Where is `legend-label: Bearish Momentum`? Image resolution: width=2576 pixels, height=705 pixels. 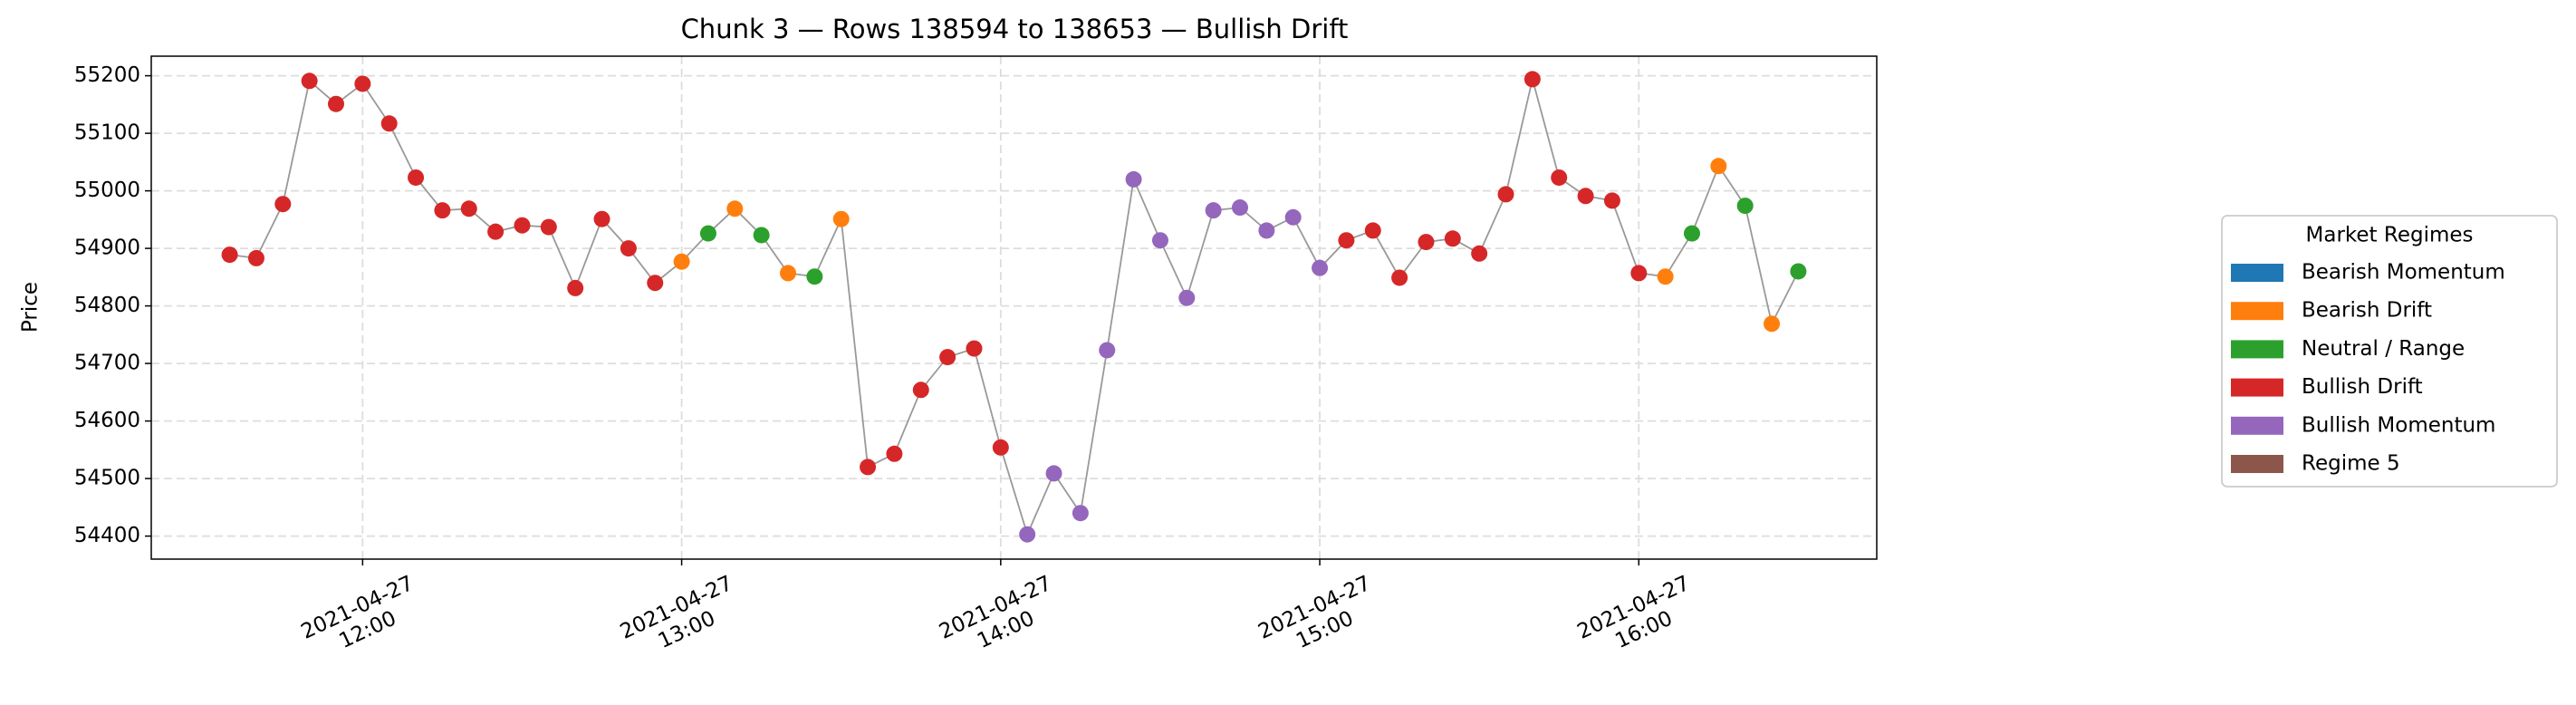 legend-label: Bearish Momentum is located at coordinates (2403, 273).